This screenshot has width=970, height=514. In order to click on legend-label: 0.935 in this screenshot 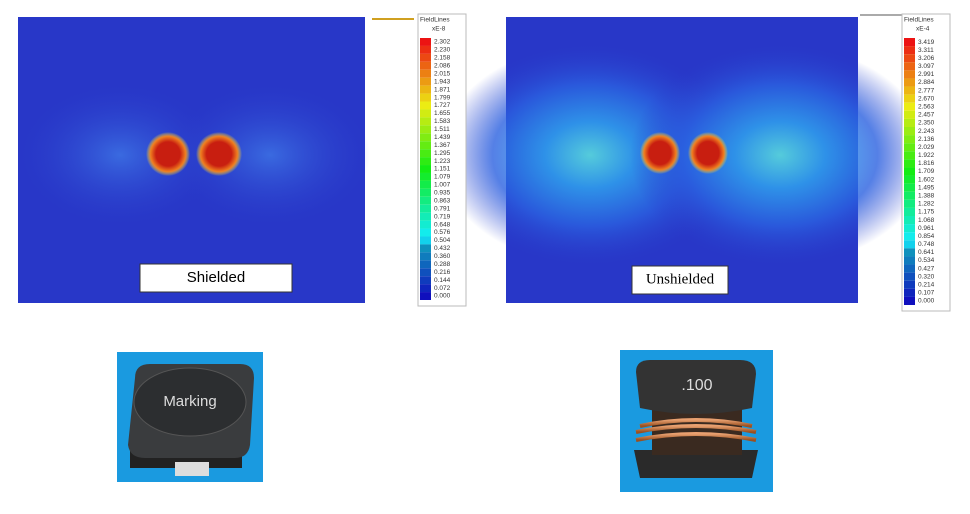, I will do `click(442, 193)`.